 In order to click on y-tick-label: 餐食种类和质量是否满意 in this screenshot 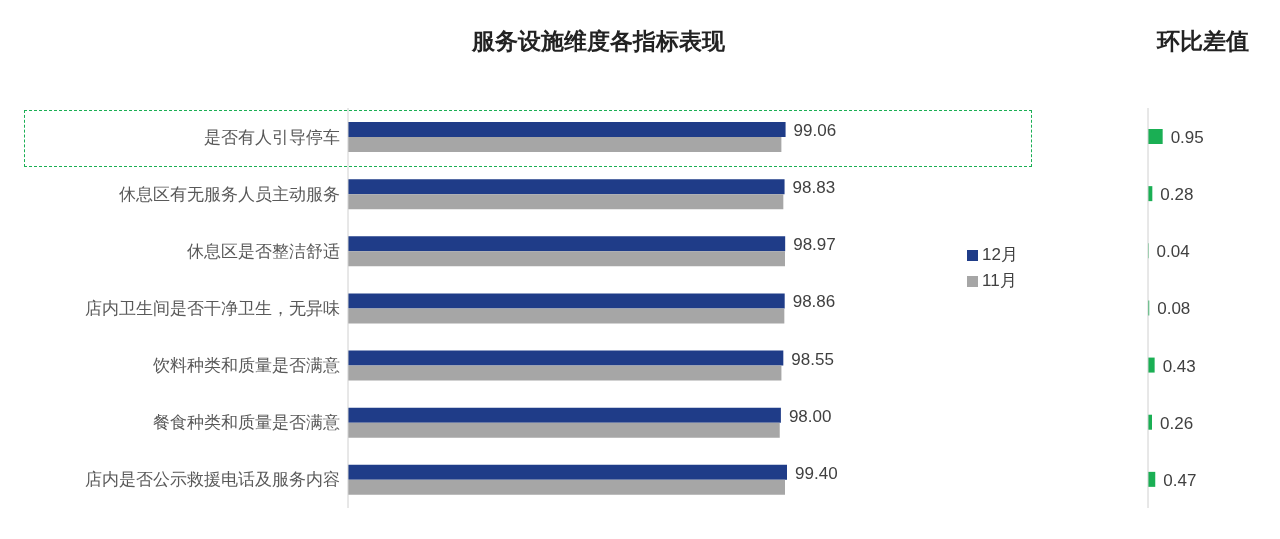, I will do `click(246, 423)`.